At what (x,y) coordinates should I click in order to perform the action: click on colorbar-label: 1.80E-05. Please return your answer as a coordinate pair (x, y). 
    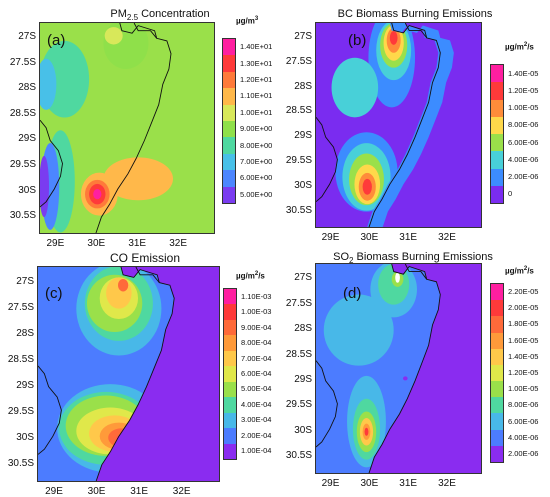
    Looking at the image, I should click on (523, 324).